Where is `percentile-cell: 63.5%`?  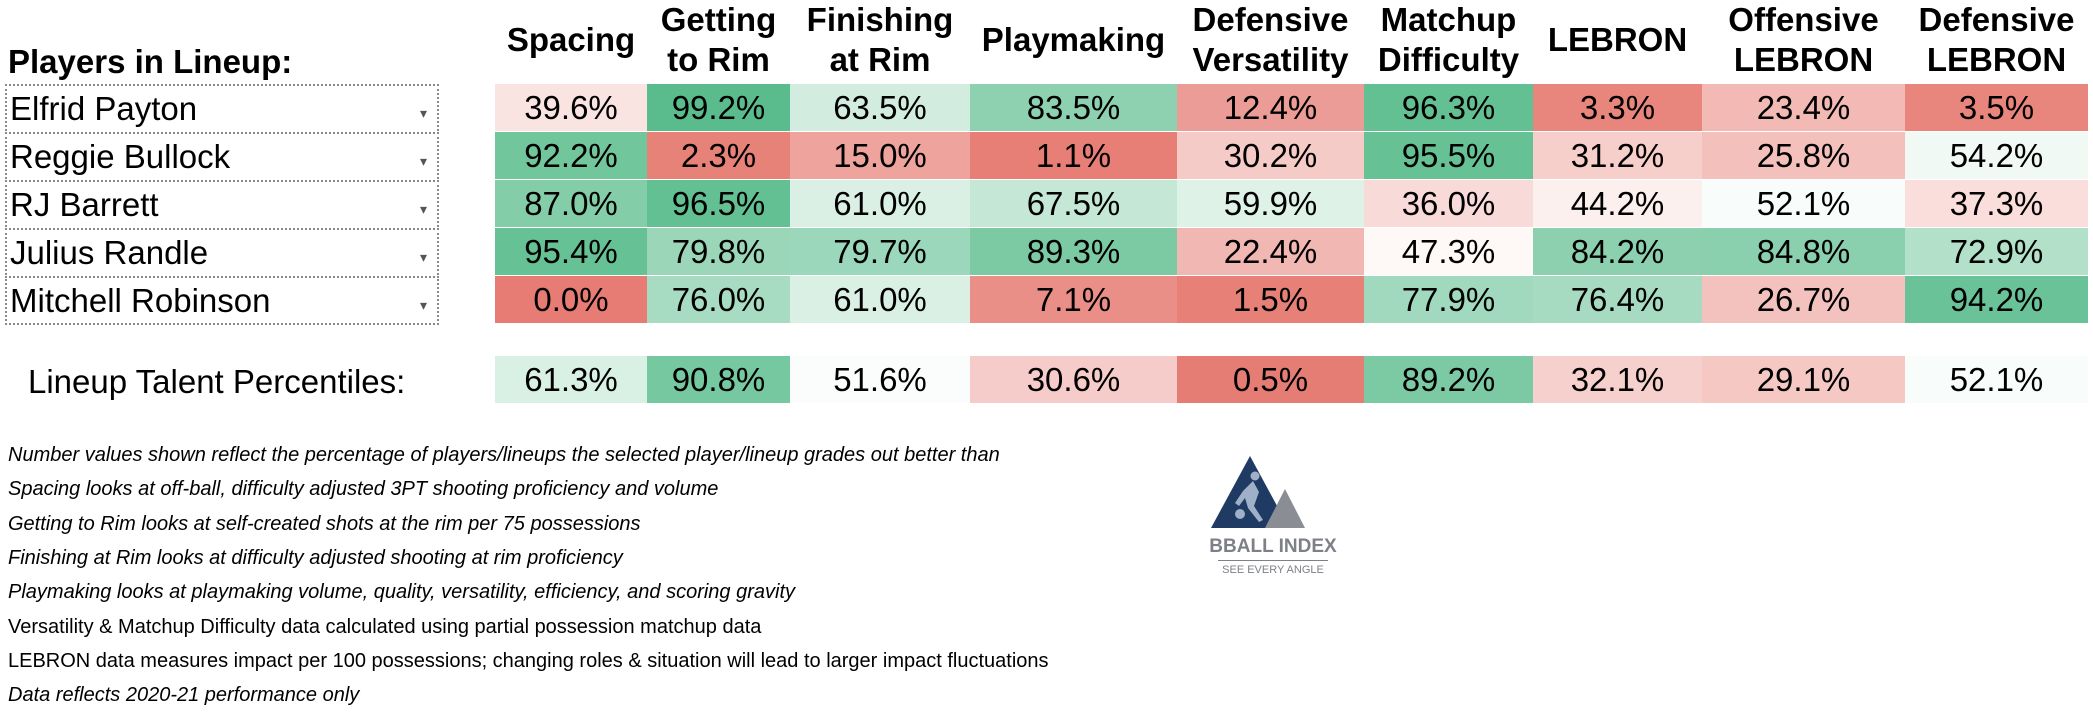 percentile-cell: 63.5% is located at coordinates (880, 107).